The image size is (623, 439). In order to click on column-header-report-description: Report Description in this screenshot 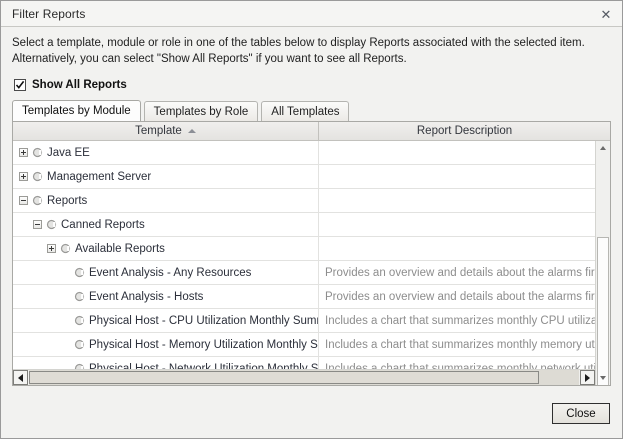, I will do `click(464, 131)`.